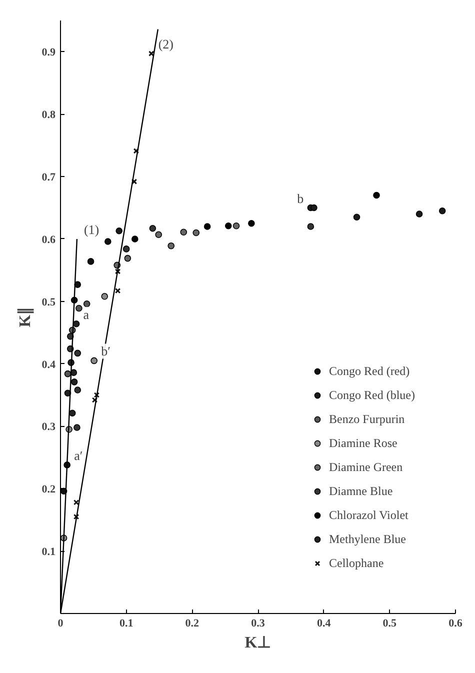  Describe the element at coordinates (300, 198) in the screenshot. I see `annotation: b` at that location.